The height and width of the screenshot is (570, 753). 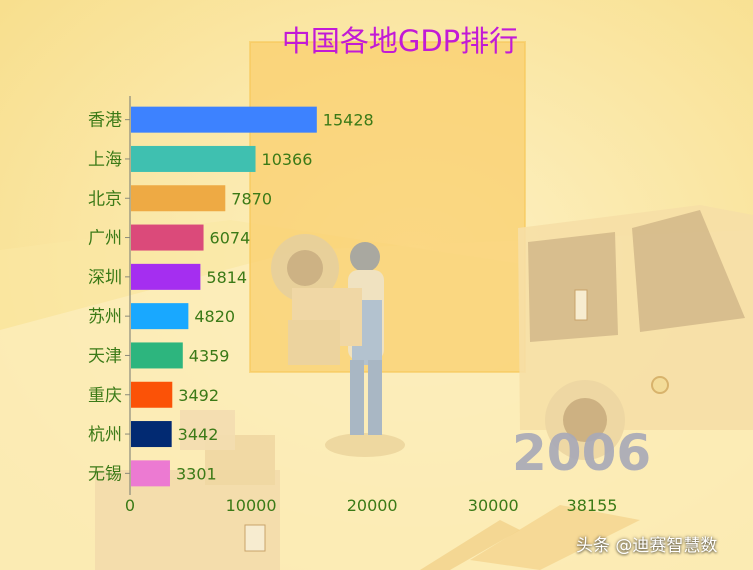 I want to click on watermark: 头条 @迪赛智慧数, so click(x=647, y=546).